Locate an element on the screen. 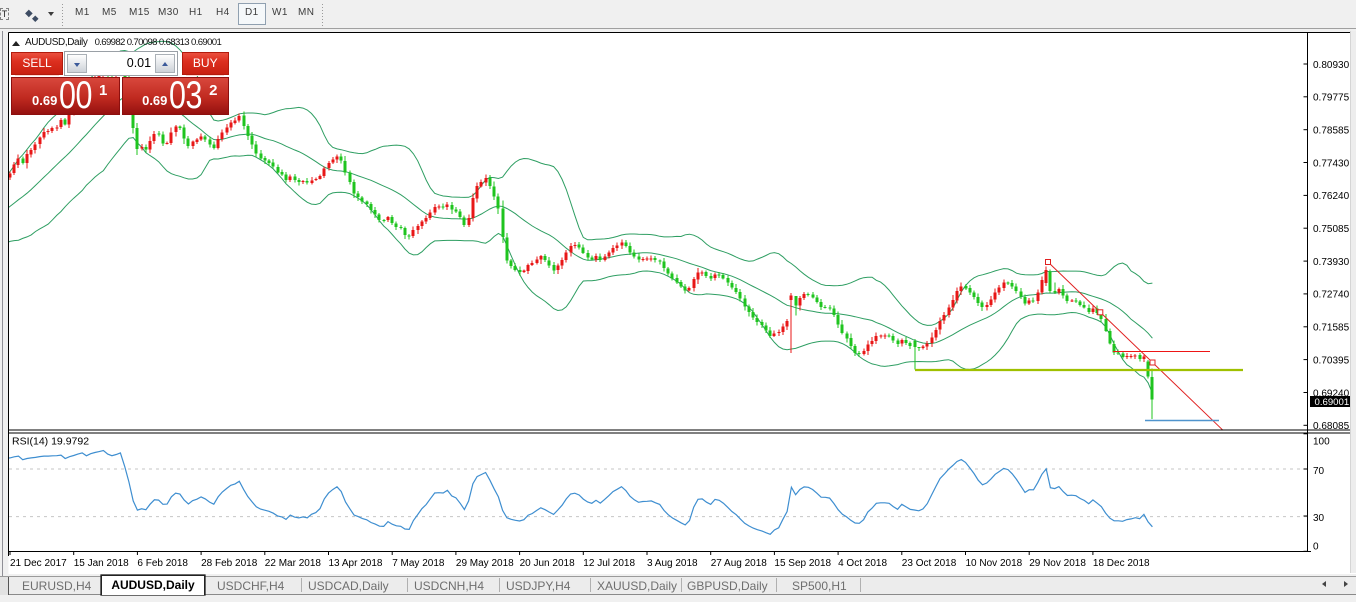 Image resolution: width=1356 pixels, height=602 pixels. svg-text: 0.73930 is located at coordinates (1331, 262).